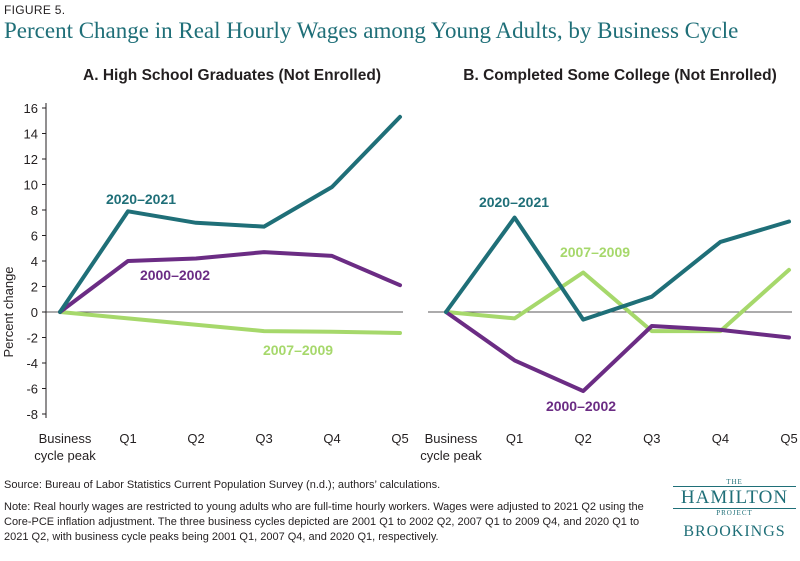 The height and width of the screenshot is (561, 800). What do you see at coordinates (31, 108) in the screenshot?
I see `y-tick-label: 16` at bounding box center [31, 108].